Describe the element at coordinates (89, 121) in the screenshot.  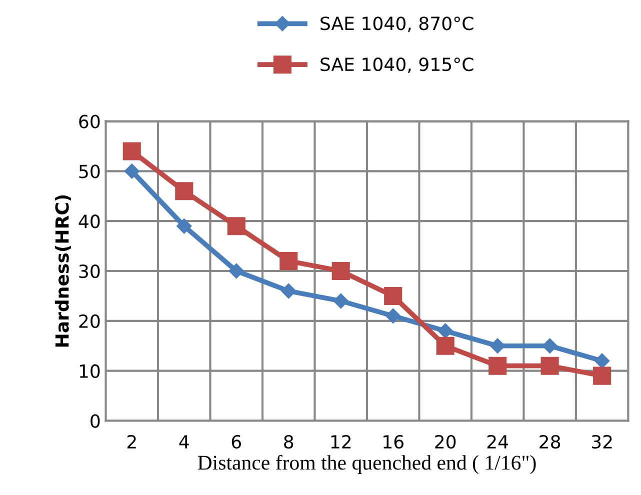
I see `y-tick-label: 60` at that location.